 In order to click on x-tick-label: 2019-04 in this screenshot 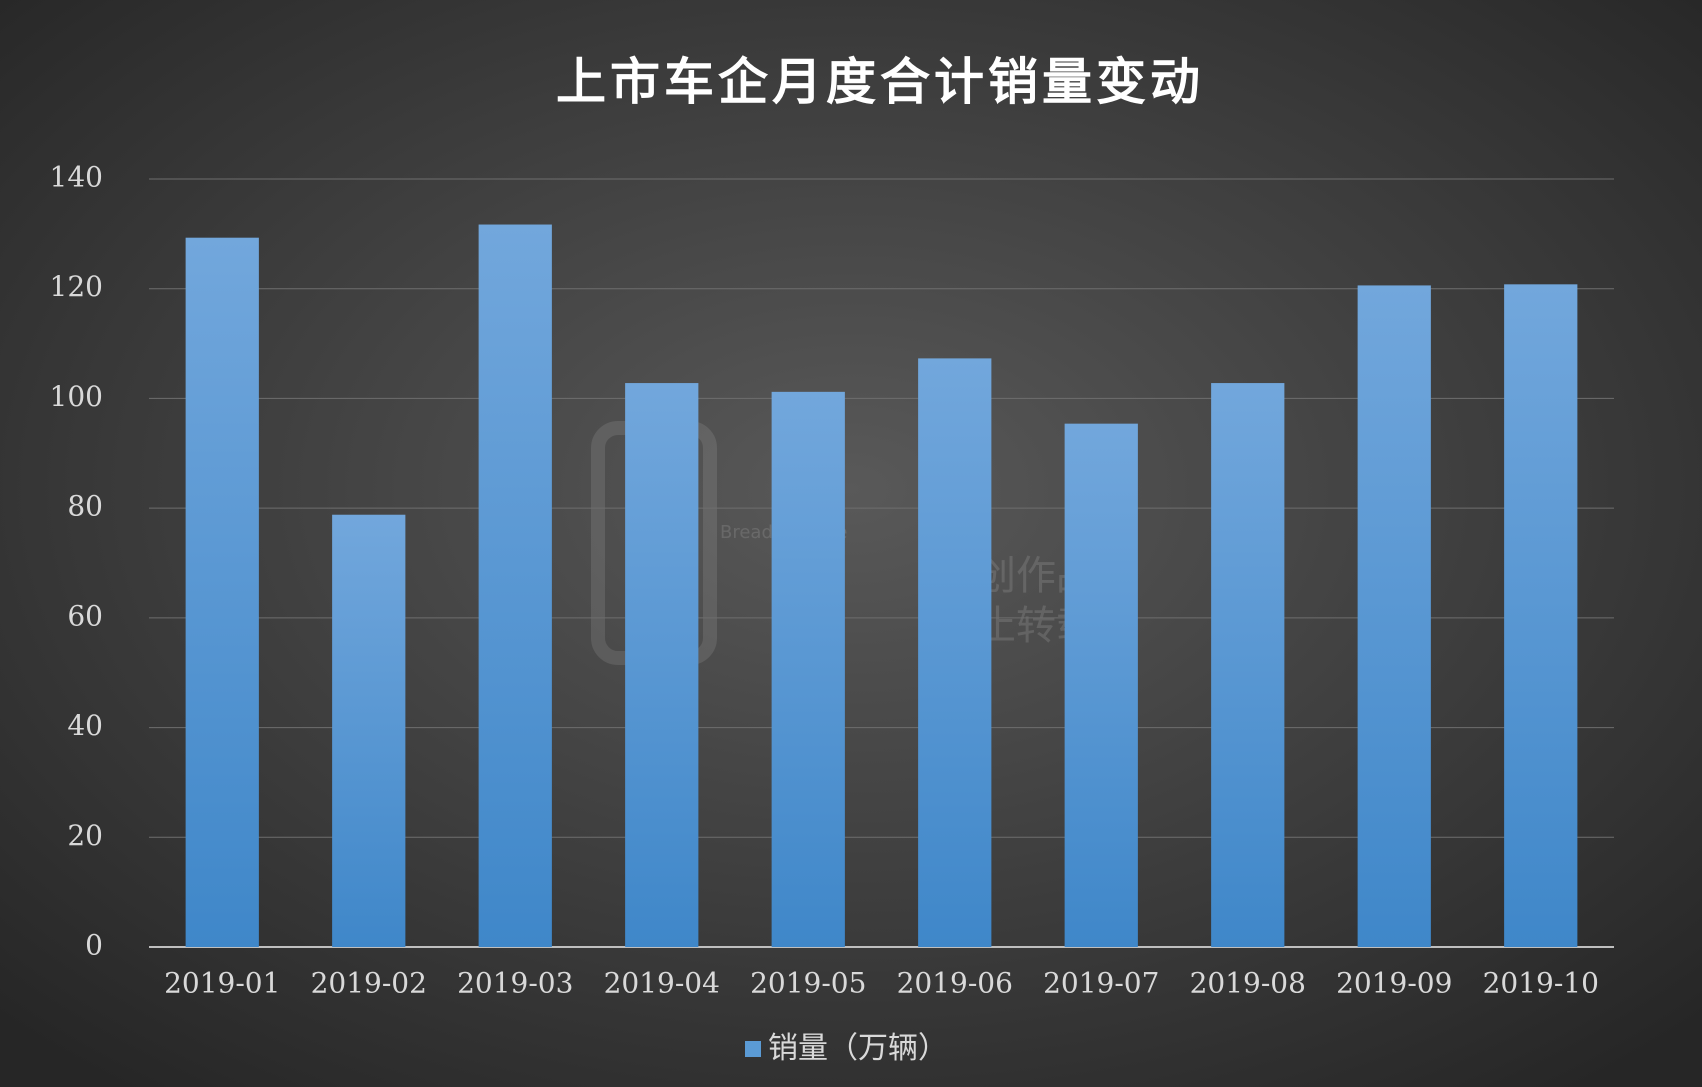, I will do `click(662, 983)`.